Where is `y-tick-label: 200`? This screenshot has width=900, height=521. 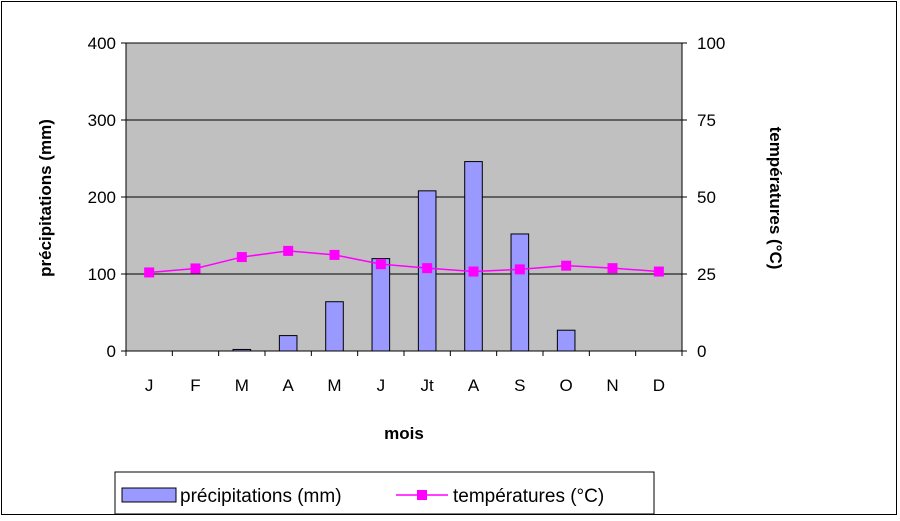
y-tick-label: 200 is located at coordinates (102, 197).